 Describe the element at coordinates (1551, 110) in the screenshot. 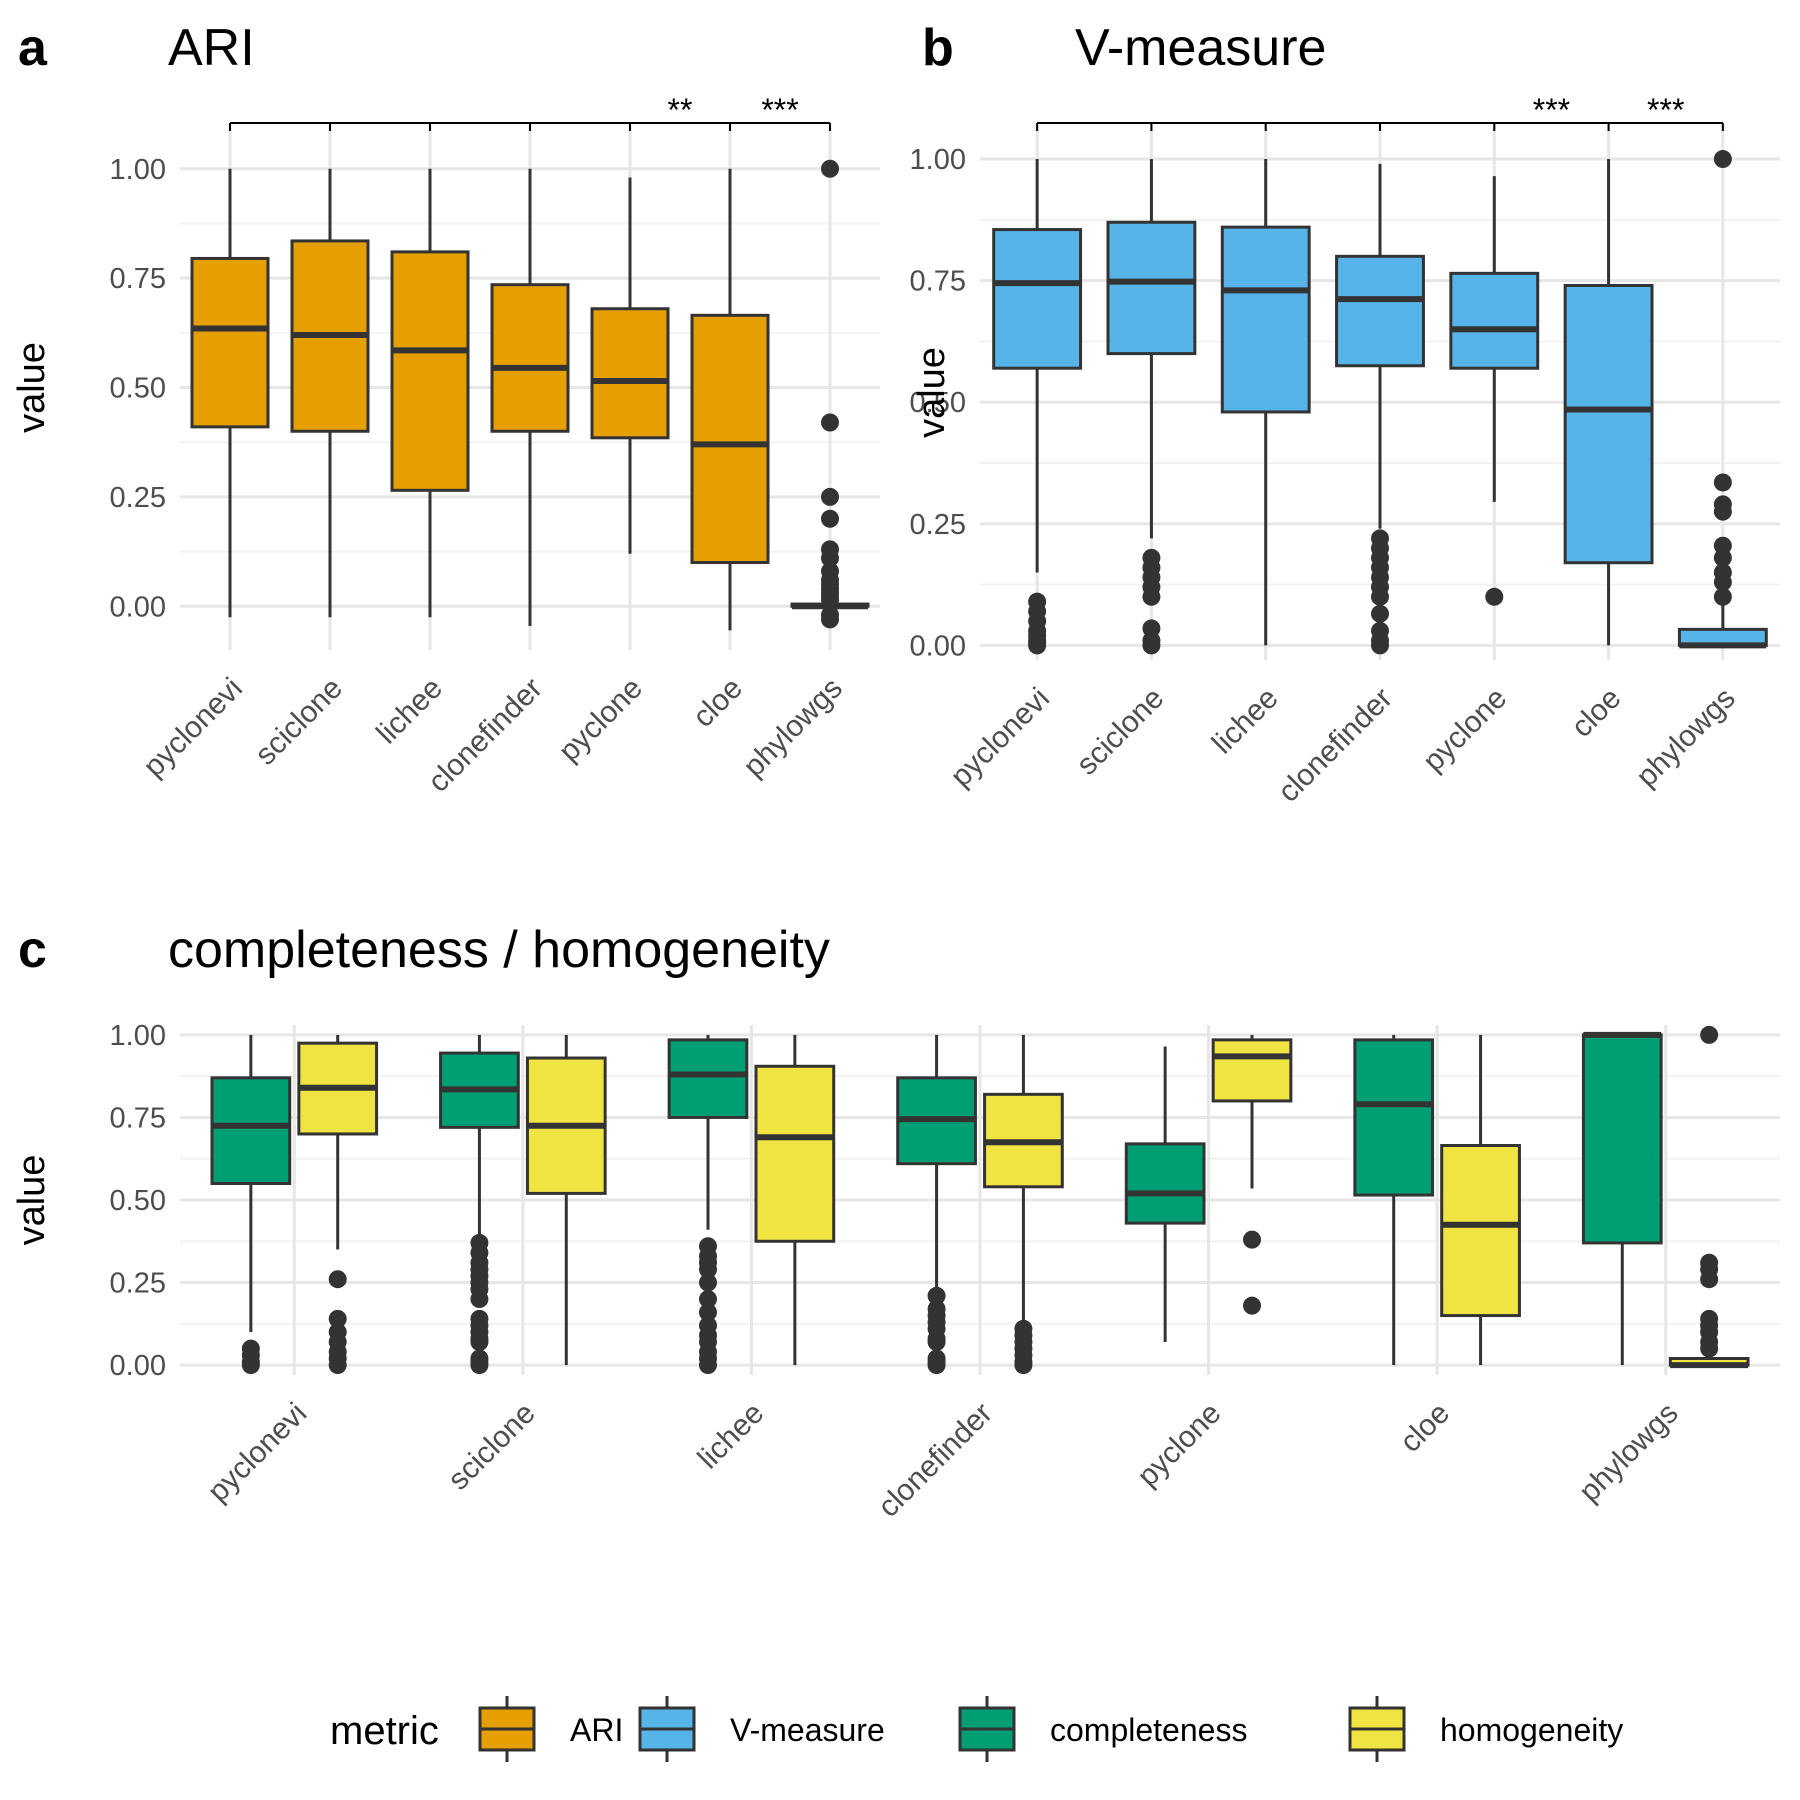

I see `significance-label-0: ***` at that location.